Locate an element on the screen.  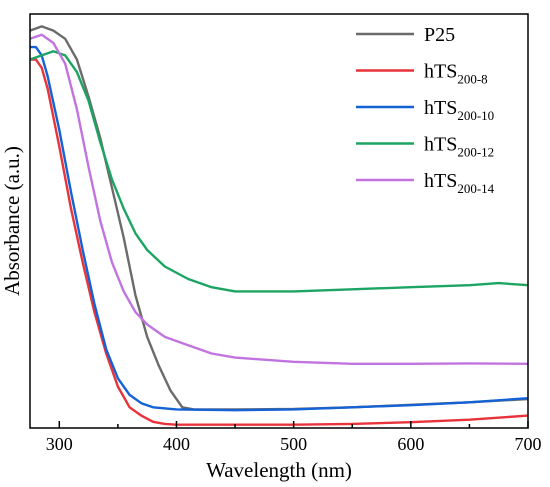
x-tick-label: 600 is located at coordinates (410, 444).